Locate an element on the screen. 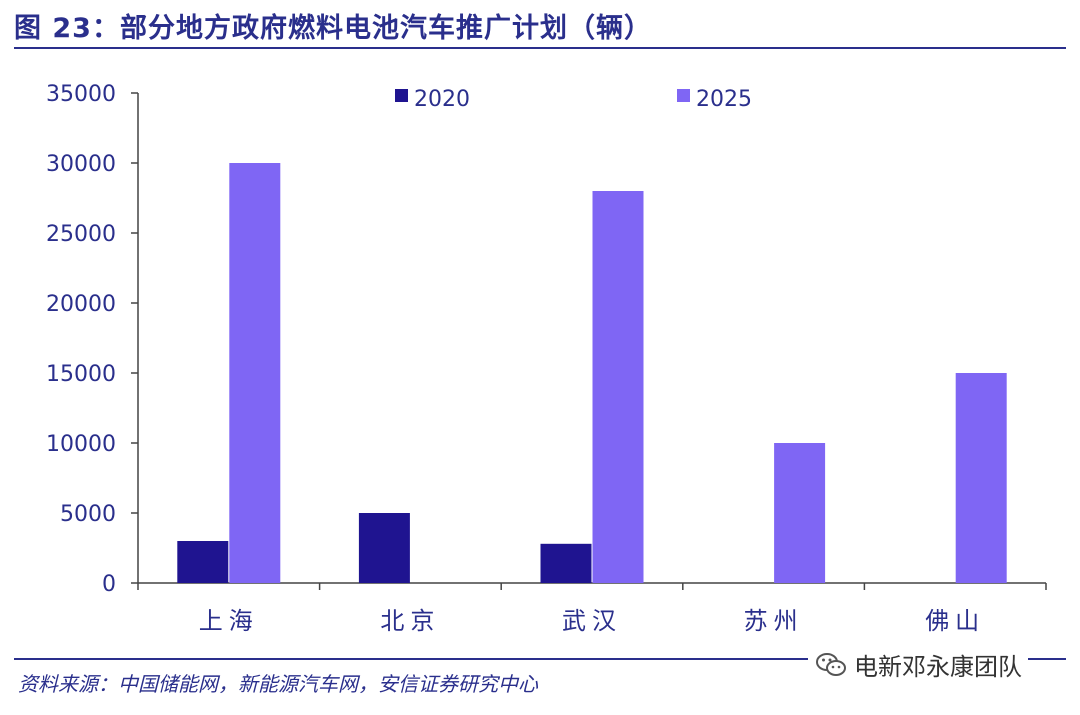 This screenshot has width=1080, height=715. legend-swatch-2020 is located at coordinates (401, 95).